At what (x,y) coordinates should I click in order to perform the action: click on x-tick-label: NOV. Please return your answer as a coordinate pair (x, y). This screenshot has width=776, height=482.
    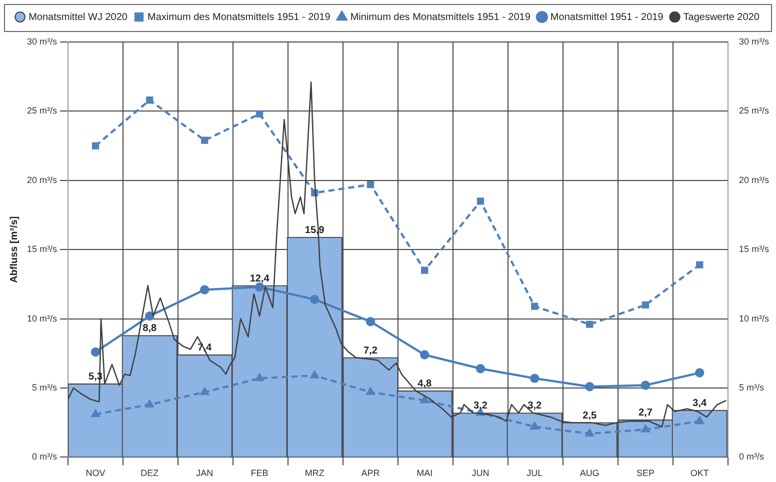
    Looking at the image, I should click on (96, 473).